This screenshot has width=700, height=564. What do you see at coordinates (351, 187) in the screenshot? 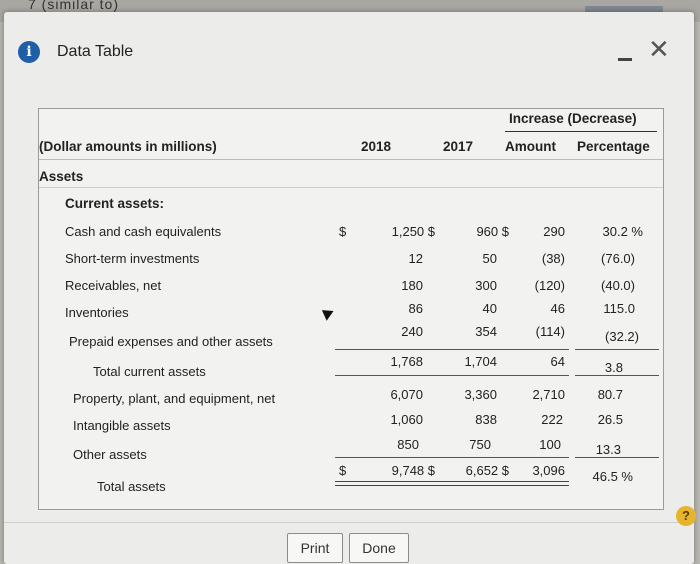
I see `row-divider` at bounding box center [351, 187].